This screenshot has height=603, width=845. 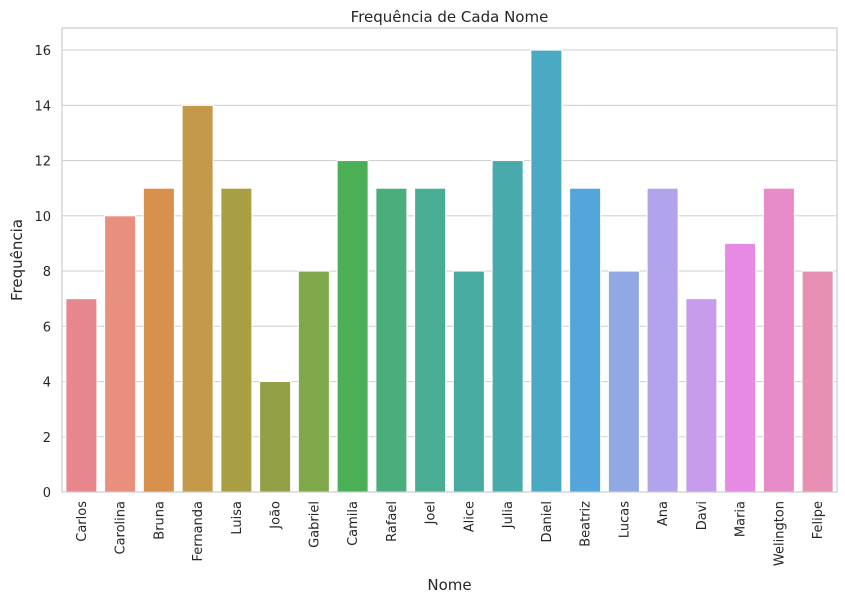 I want to click on x-tick-label: Camila, so click(x=353, y=523).